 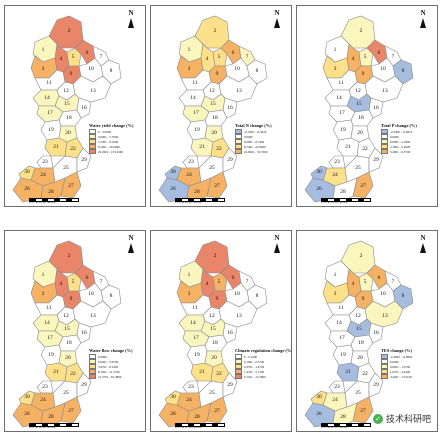 I want to click on region-label-29: 29, so click(x=376, y=385).